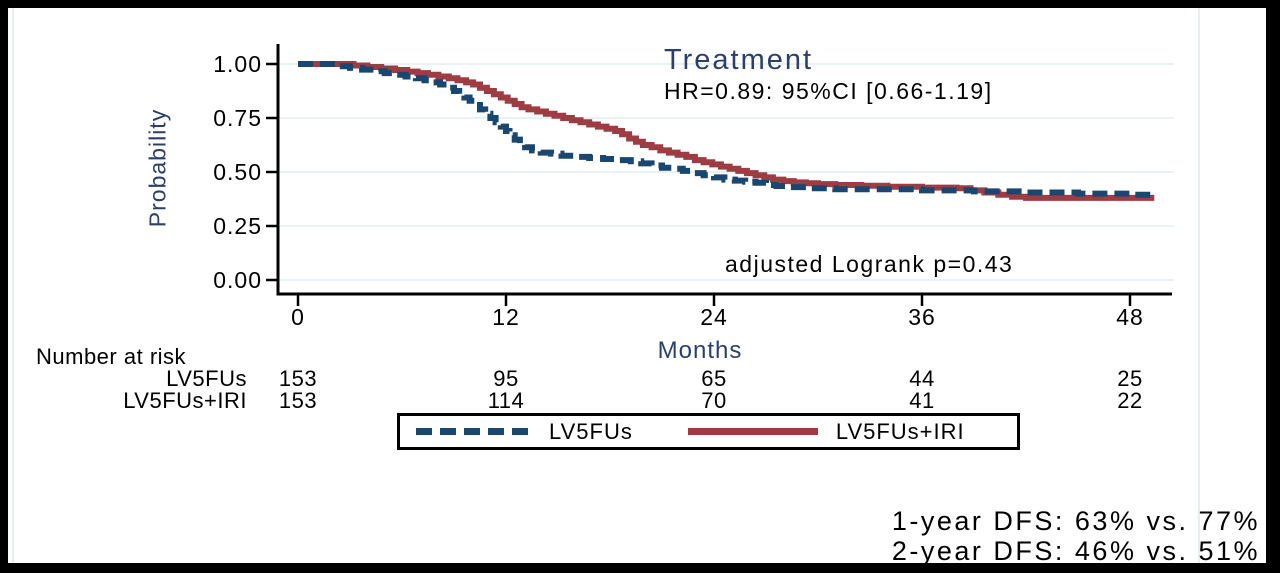 This screenshot has width=1280, height=573. Describe the element at coordinates (900, 431) in the screenshot. I see `legend-label-lv5fus-iri: LV5FUs+IRI` at that location.